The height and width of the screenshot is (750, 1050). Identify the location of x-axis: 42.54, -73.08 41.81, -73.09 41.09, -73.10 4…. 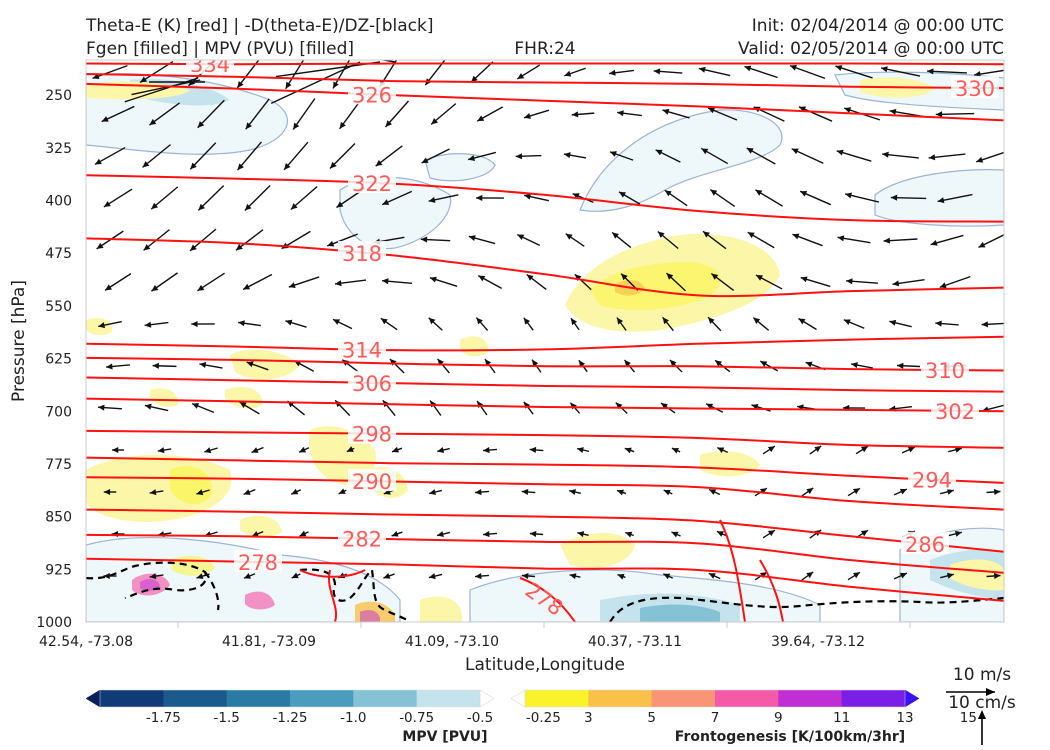
(475, 636).